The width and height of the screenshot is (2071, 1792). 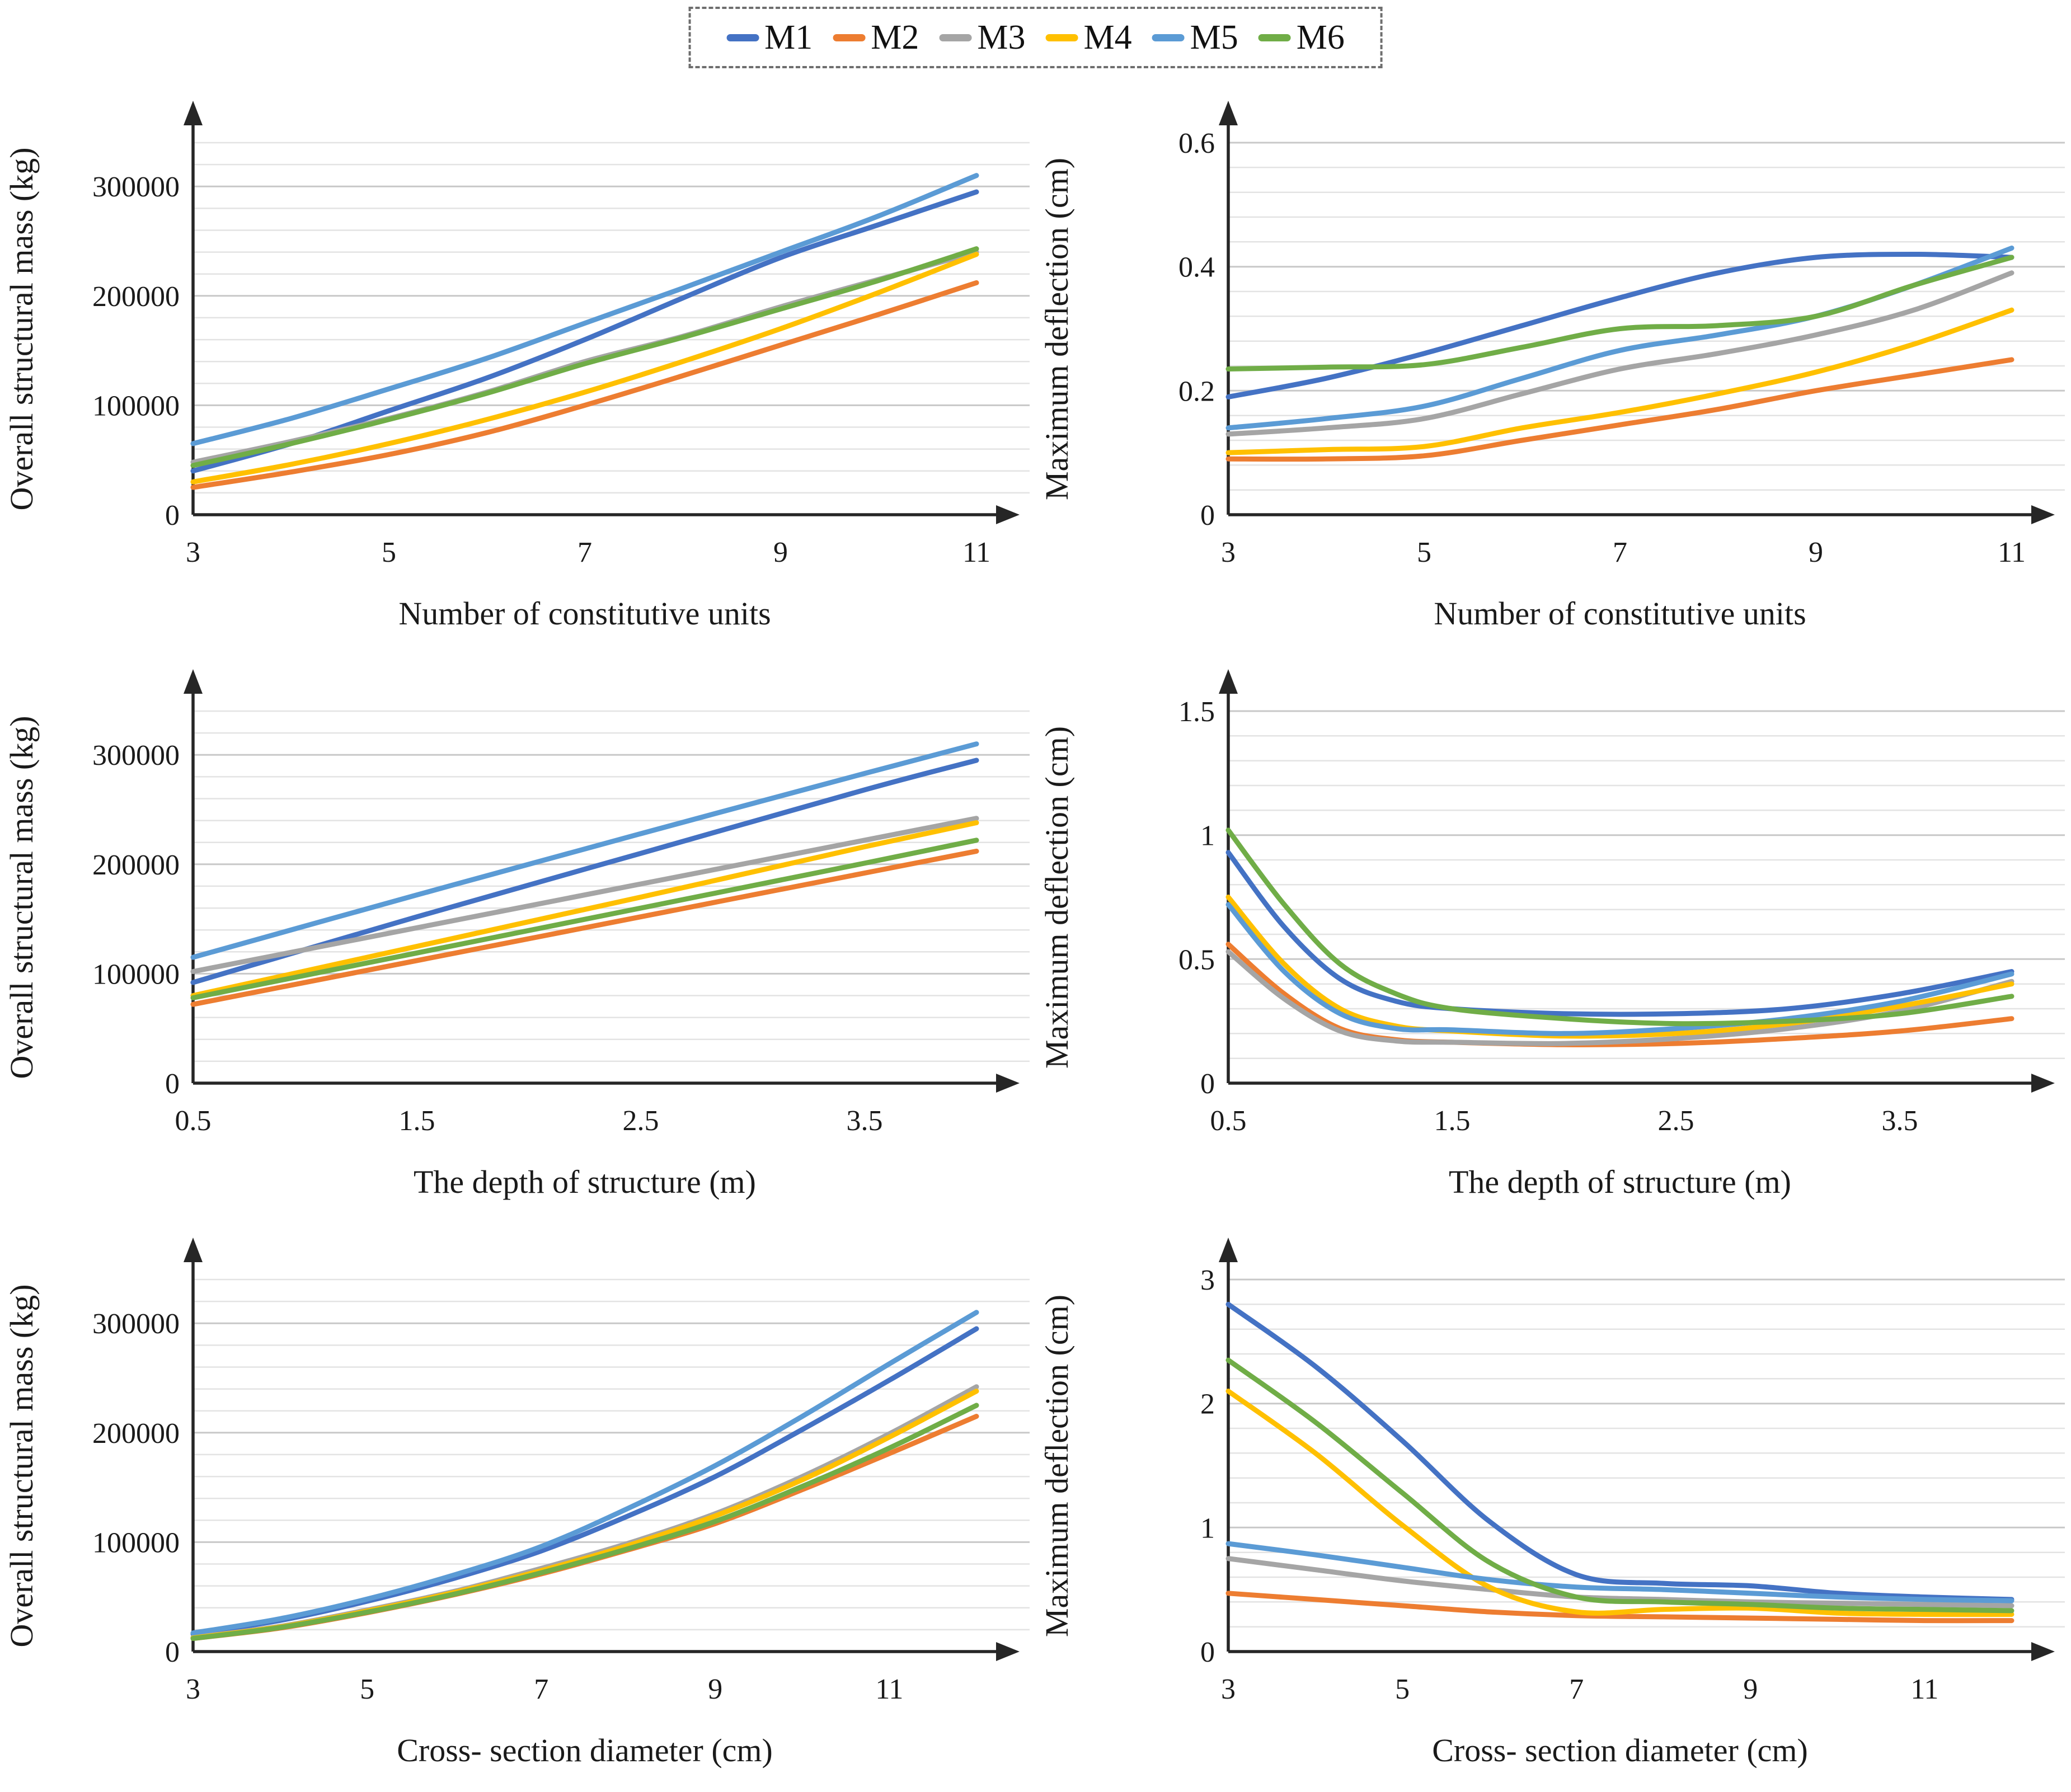 What do you see at coordinates (1620, 1182) in the screenshot?
I see `x-axis-title: The depth of structure (m)` at bounding box center [1620, 1182].